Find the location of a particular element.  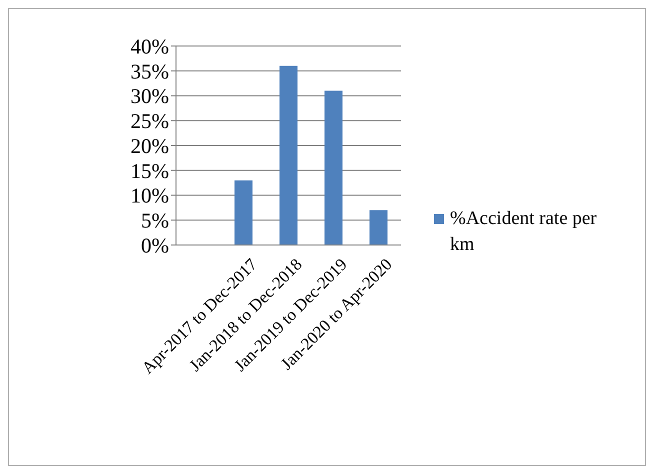

y-tick-label: 40% is located at coordinates (149, 46).